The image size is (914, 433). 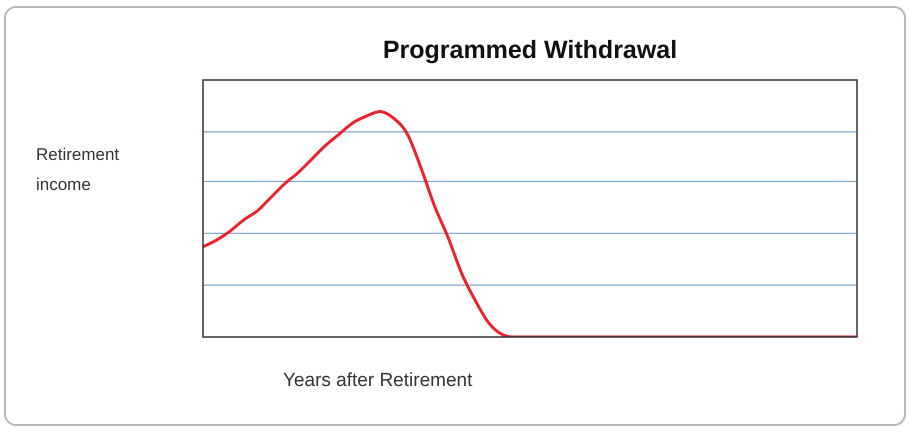 What do you see at coordinates (377, 381) in the screenshot?
I see `x-axis-title: Years after Retirement` at bounding box center [377, 381].